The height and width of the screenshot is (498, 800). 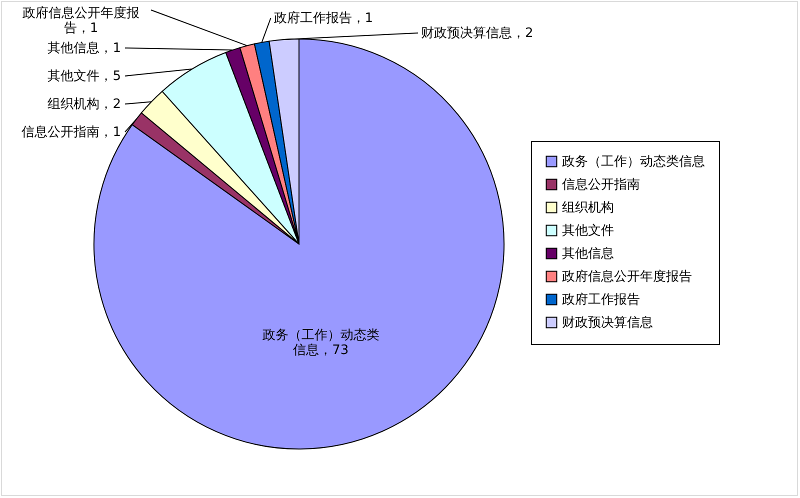 What do you see at coordinates (71, 132) in the screenshot?
I see `data-label: 信息公开指南，1` at bounding box center [71, 132].